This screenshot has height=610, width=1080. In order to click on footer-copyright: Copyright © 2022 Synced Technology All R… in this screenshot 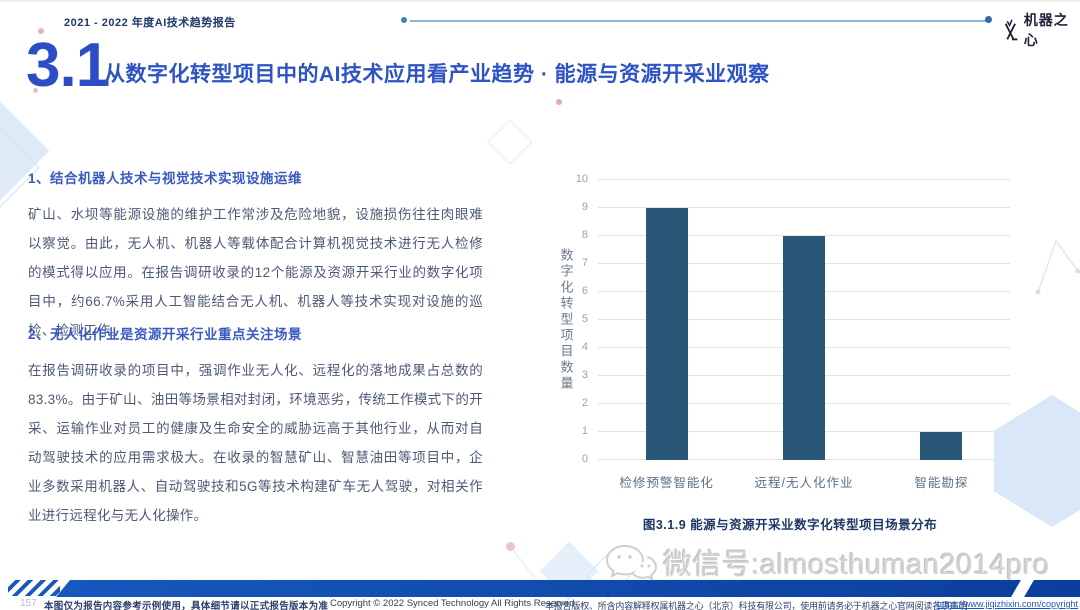, I will do `click(452, 603)`.